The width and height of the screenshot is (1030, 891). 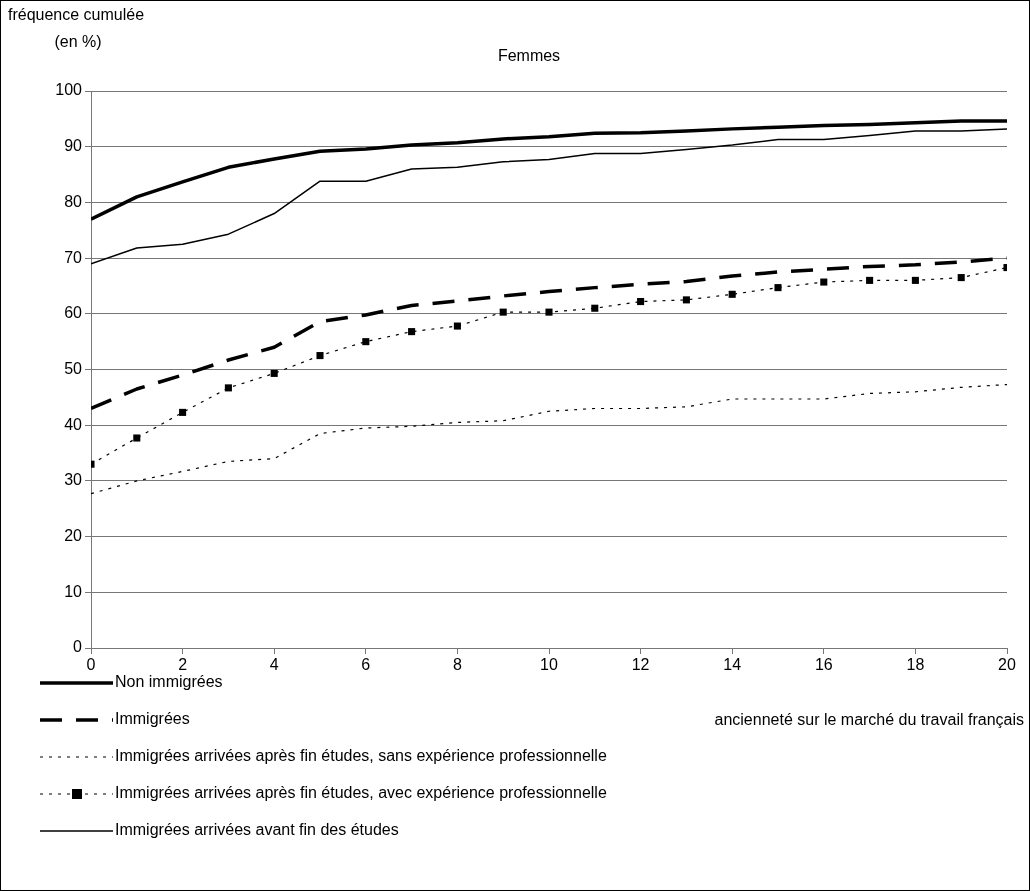 I want to click on x-tick-label: 8, so click(x=457, y=665).